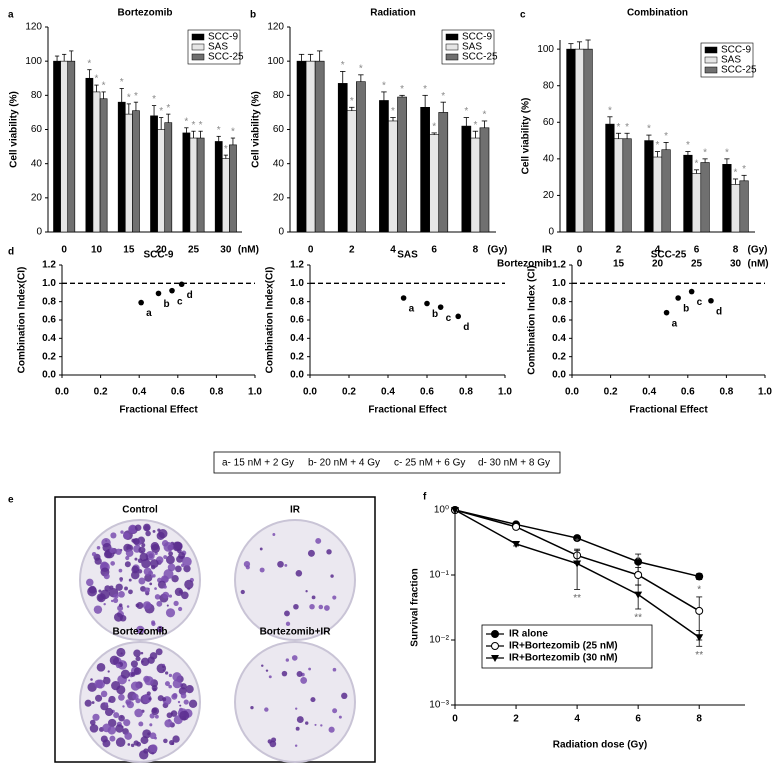 The image size is (778, 773). Describe the element at coordinates (497, 250) in the screenshot. I see `x-unit: (Gy)` at that location.